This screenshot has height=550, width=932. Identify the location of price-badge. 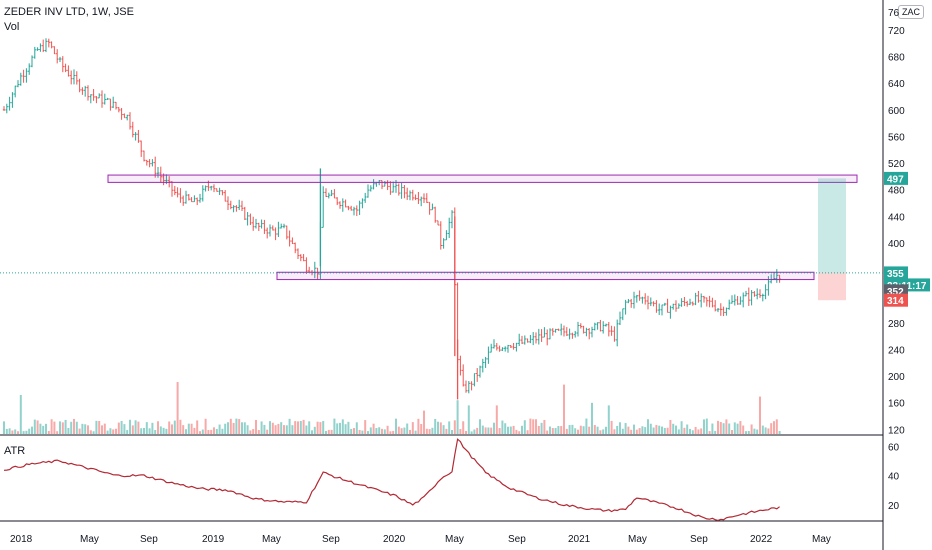
(896, 178).